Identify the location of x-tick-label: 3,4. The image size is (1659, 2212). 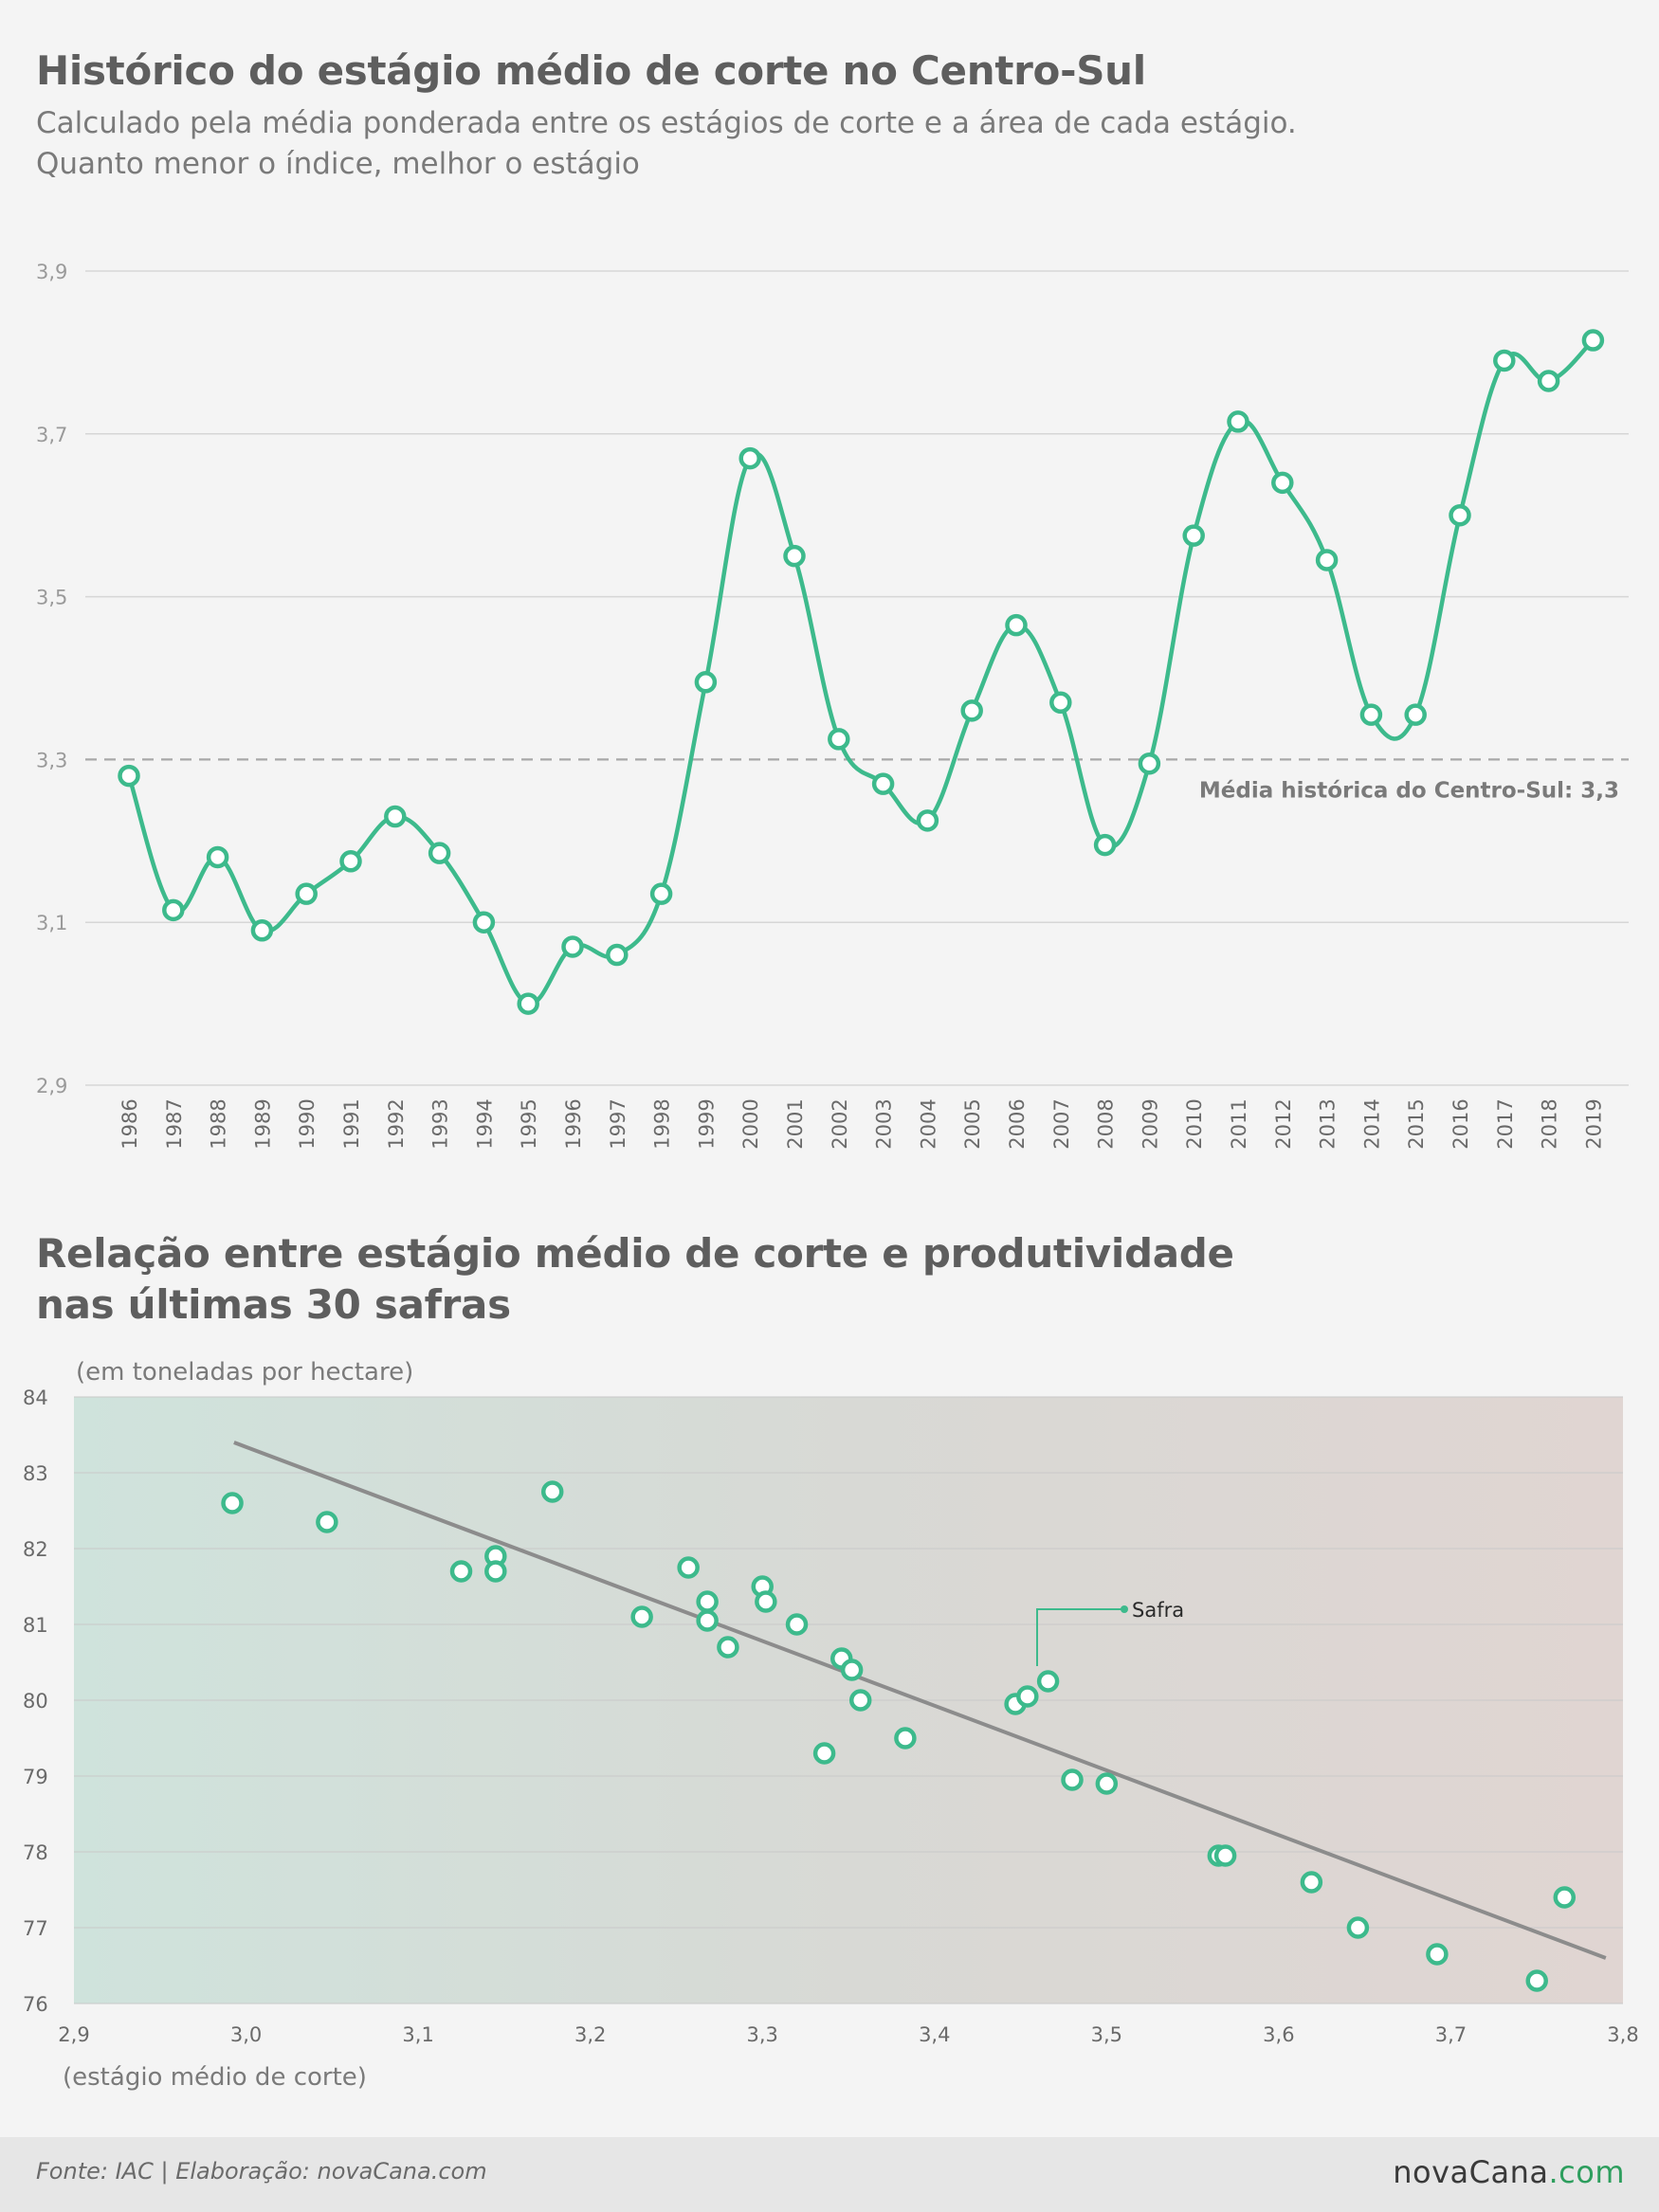
(934, 2034).